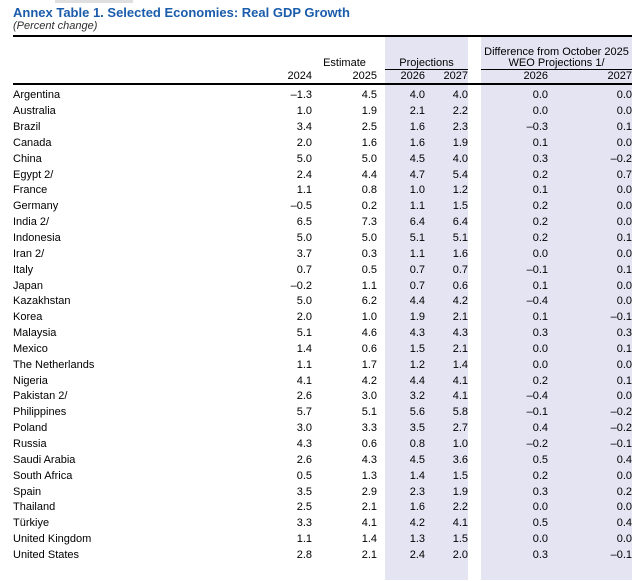  I want to click on cell-2024: 3.7, so click(304, 253).